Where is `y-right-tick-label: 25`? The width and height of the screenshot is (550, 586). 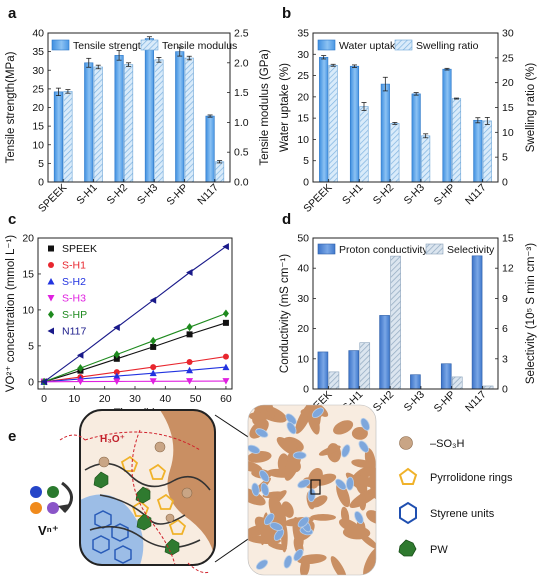 y-right-tick-label: 25 is located at coordinates (508, 58).